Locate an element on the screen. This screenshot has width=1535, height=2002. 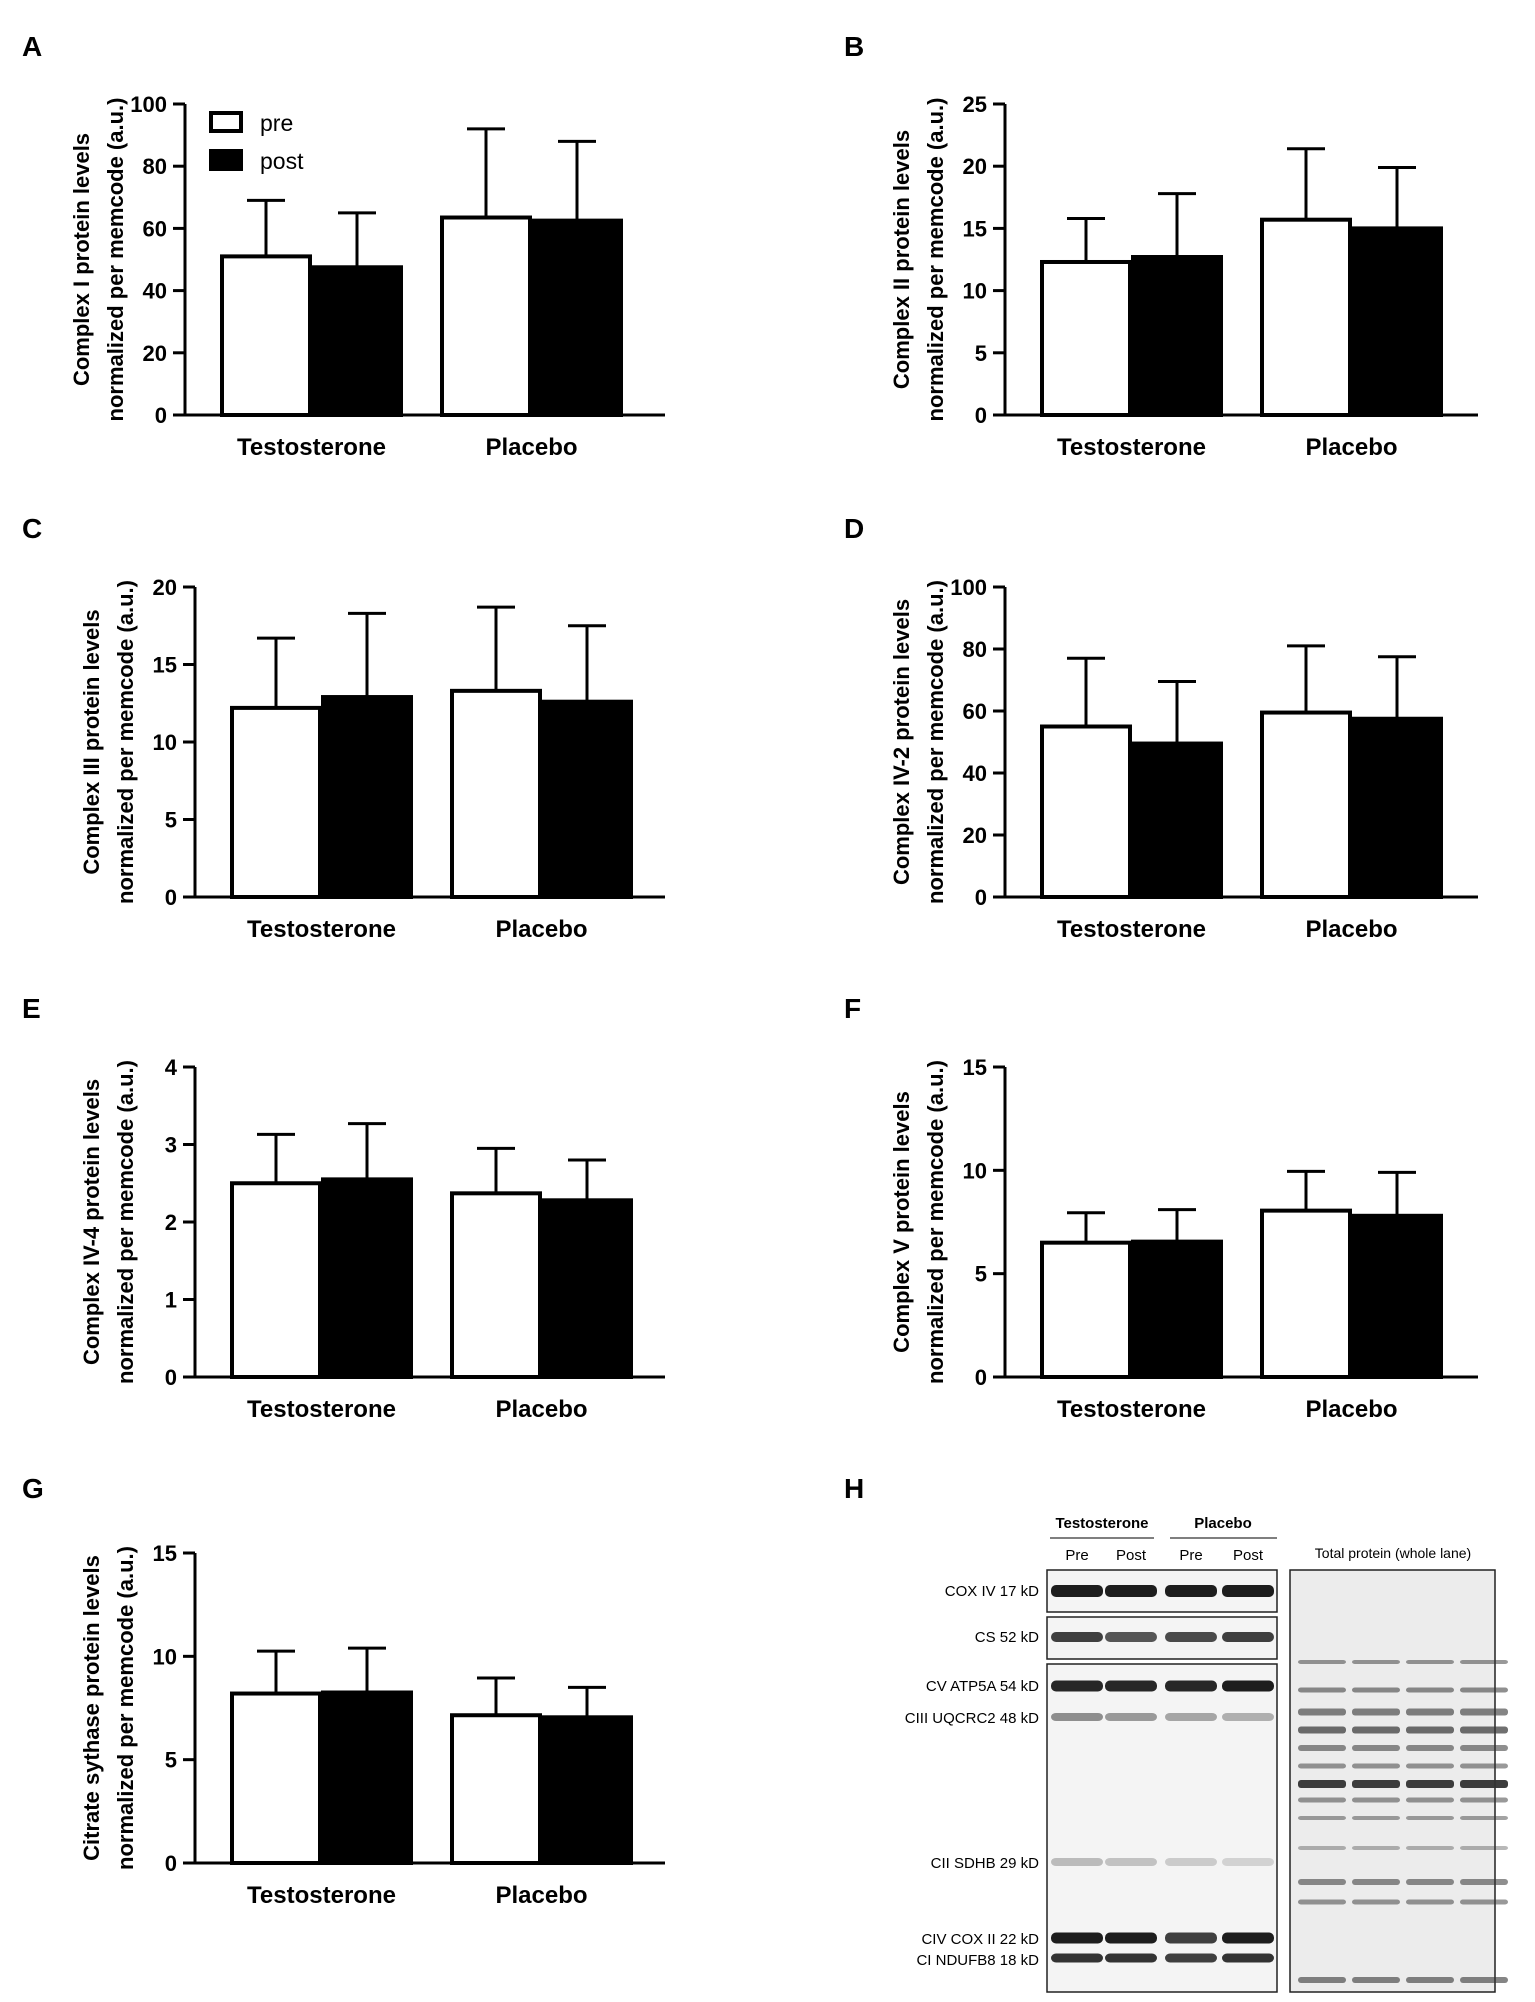
panel-letter: F is located at coordinates (852, 1008).